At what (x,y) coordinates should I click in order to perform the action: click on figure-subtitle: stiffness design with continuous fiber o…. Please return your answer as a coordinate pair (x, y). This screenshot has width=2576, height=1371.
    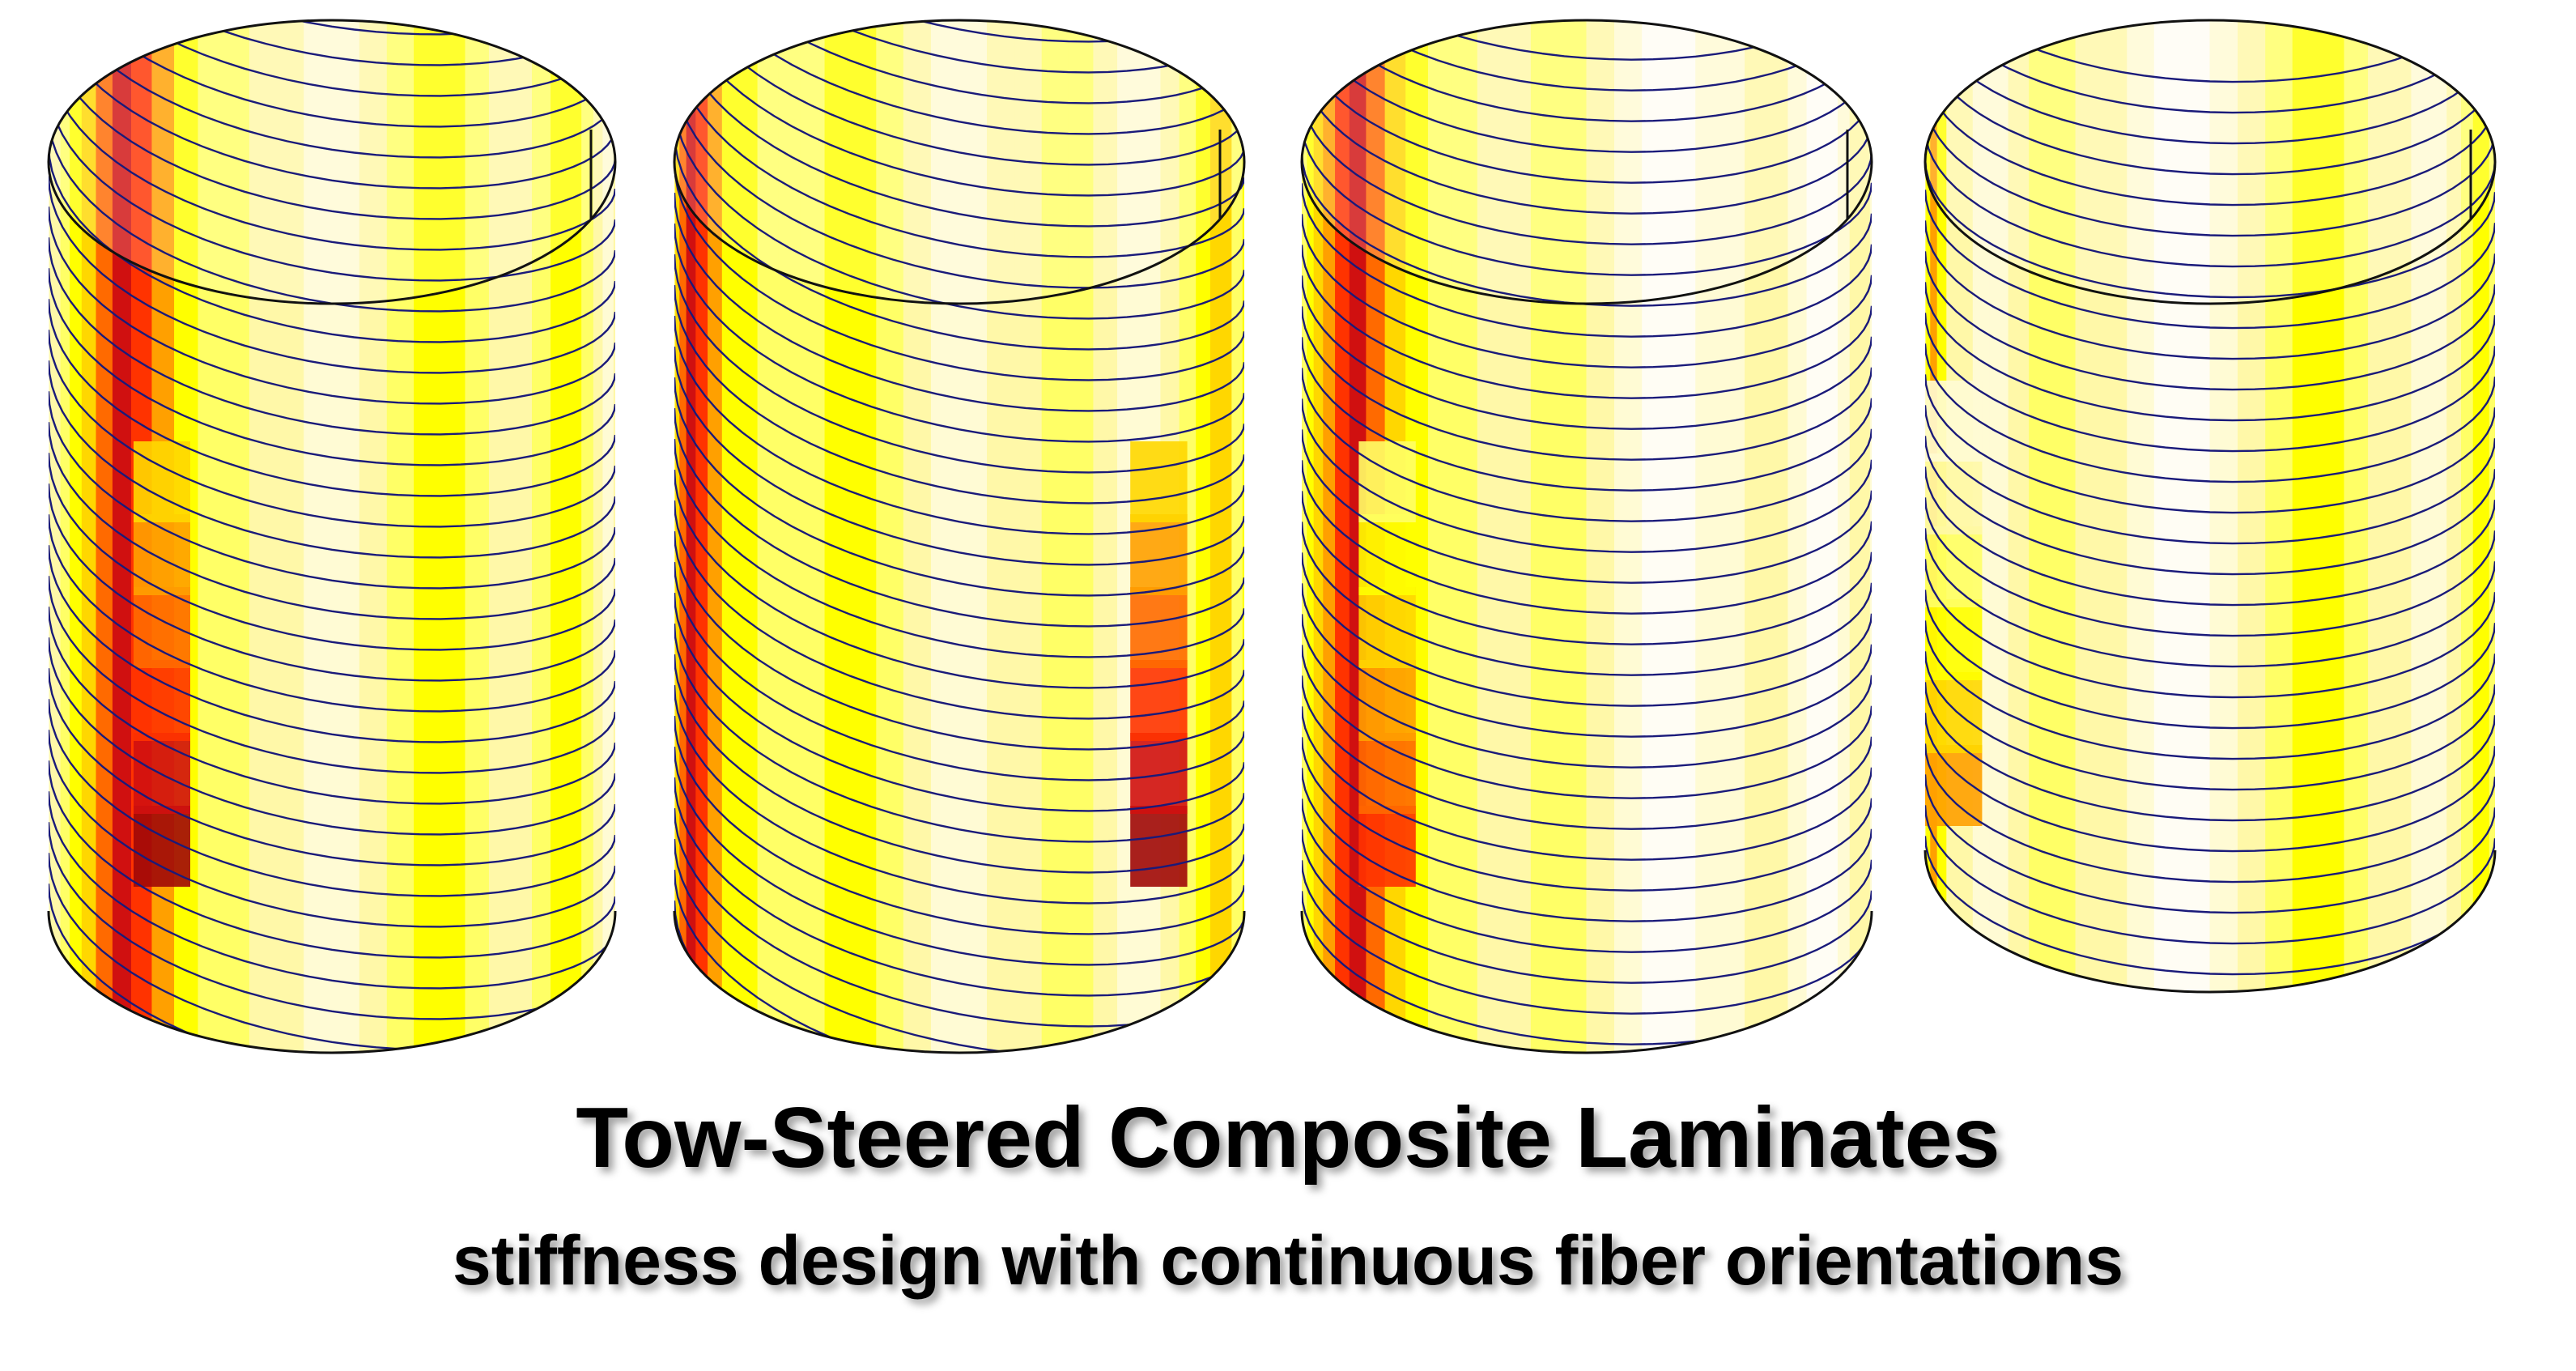
    Looking at the image, I should click on (1288, 1261).